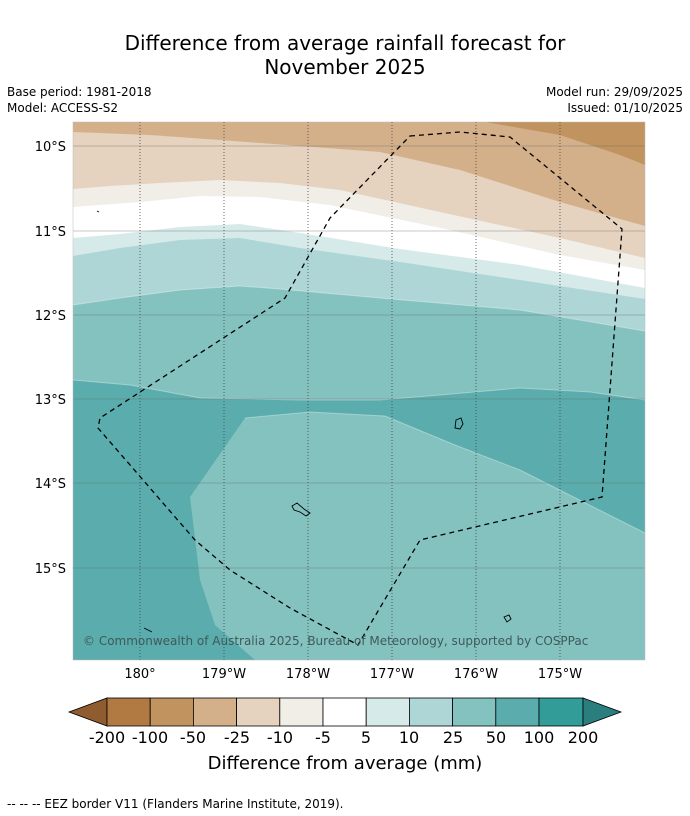  What do you see at coordinates (98, 211) in the screenshot?
I see `island-northwest` at bounding box center [98, 211].